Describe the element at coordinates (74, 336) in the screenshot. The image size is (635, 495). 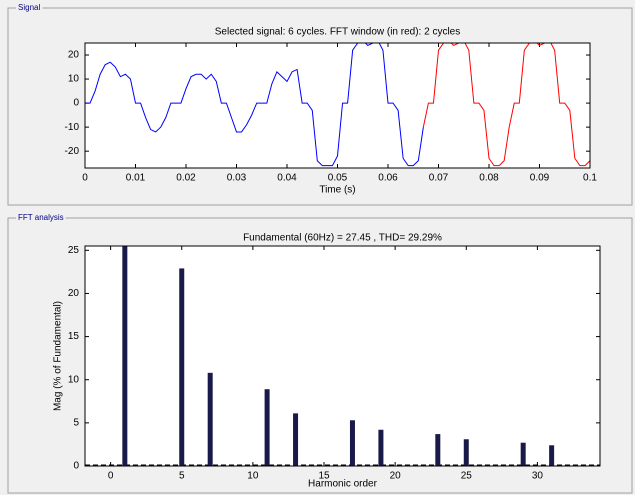
I see `y-tick-label: 15` at that location.